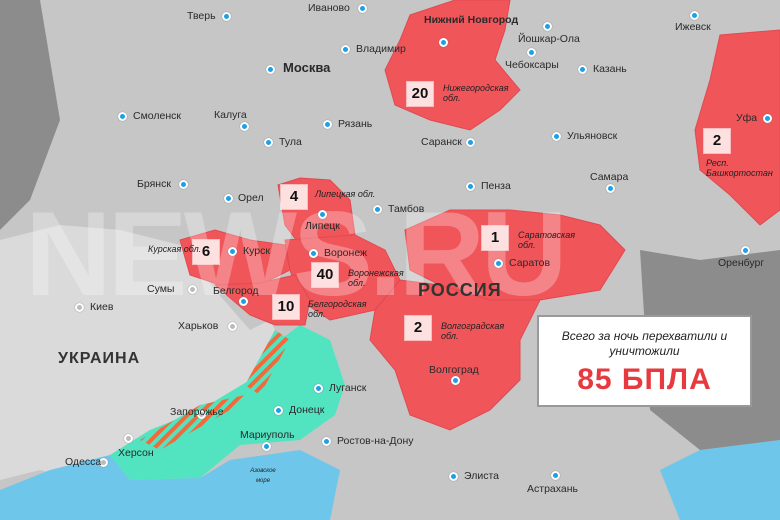  What do you see at coordinates (495, 238) in the screenshot?
I see `region-count-badge: 1` at bounding box center [495, 238].